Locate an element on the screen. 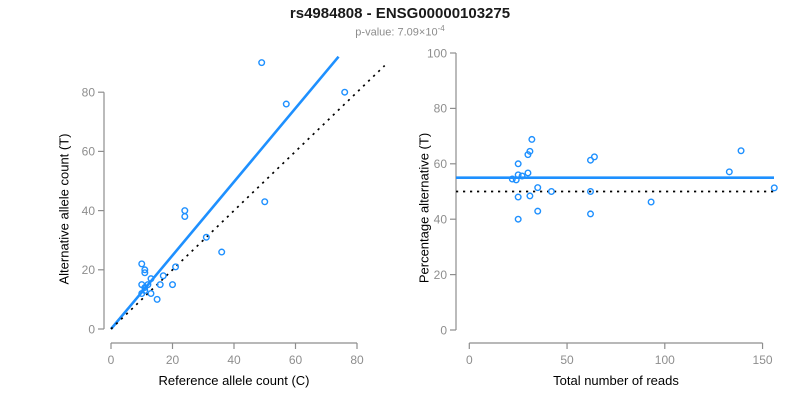 The height and width of the screenshot is (400, 800). right-yaxis-title: Percentage alternative (T) is located at coordinates (424, 208).